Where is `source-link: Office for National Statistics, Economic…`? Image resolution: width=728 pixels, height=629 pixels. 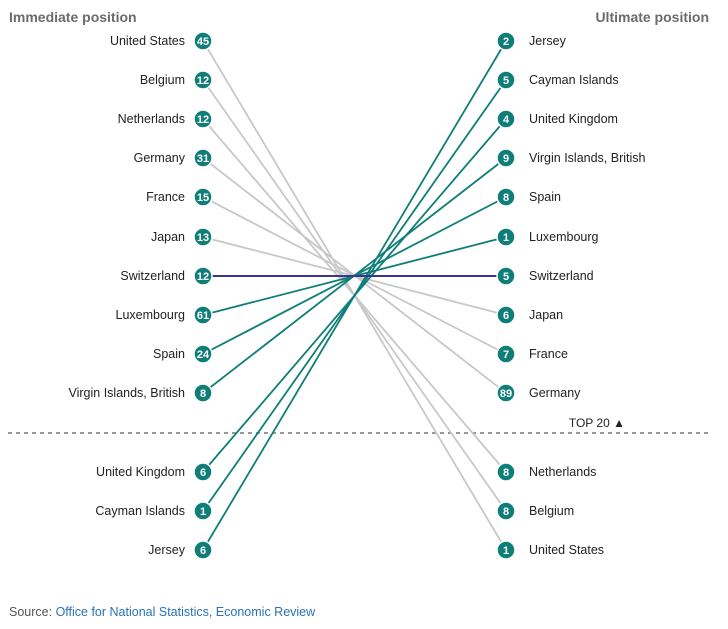 source-link: Office for National Statistics, Economic… is located at coordinates (185, 612).